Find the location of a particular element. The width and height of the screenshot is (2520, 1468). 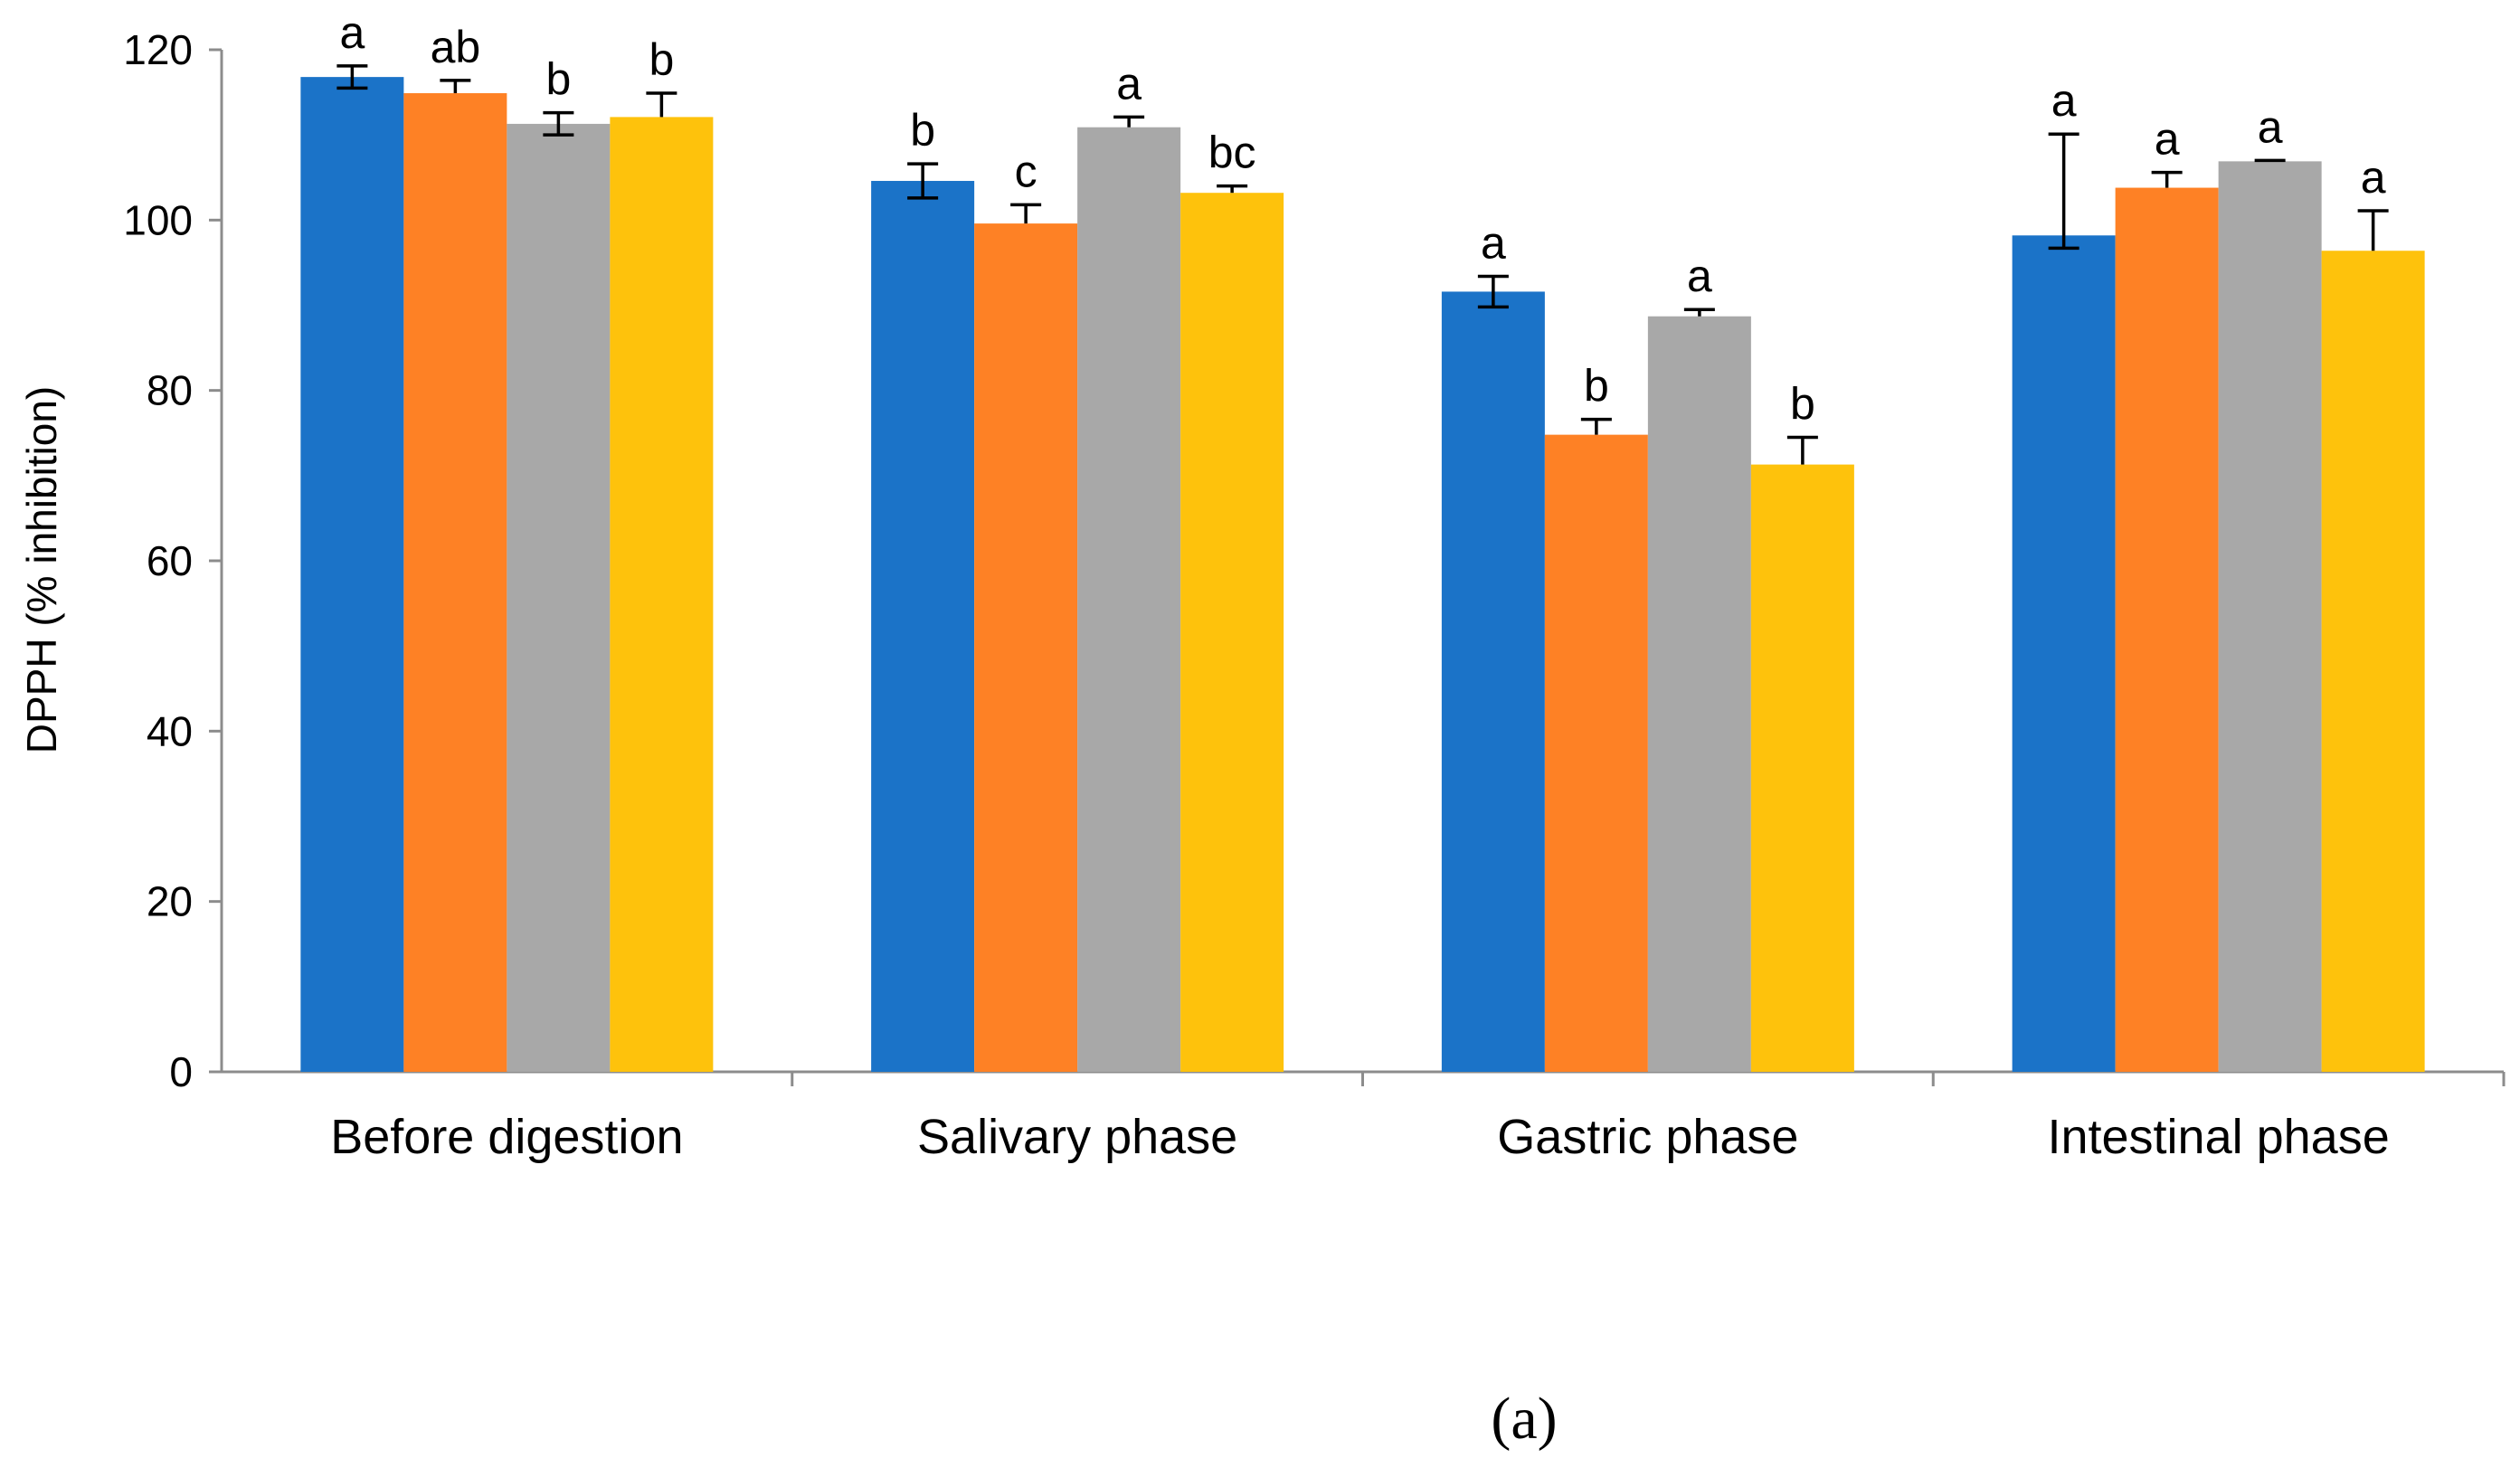

y-tick-label: 40 is located at coordinates (170, 730).